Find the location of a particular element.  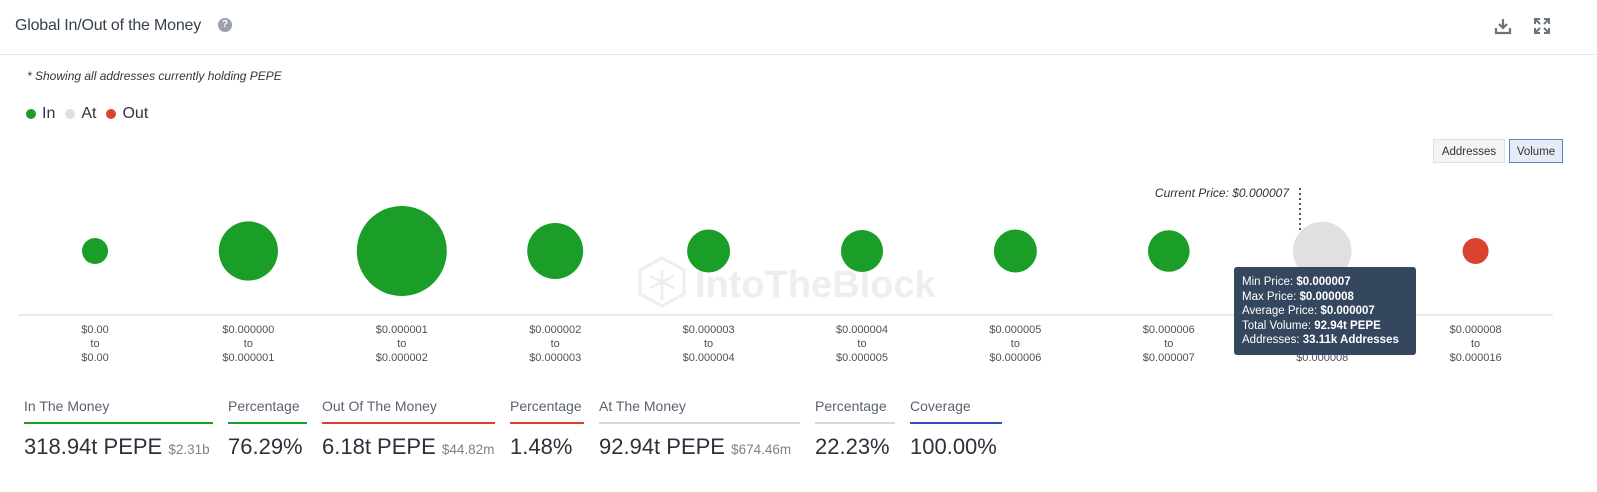

stat-coverage: Coverage 100.00% is located at coordinates (956, 429).